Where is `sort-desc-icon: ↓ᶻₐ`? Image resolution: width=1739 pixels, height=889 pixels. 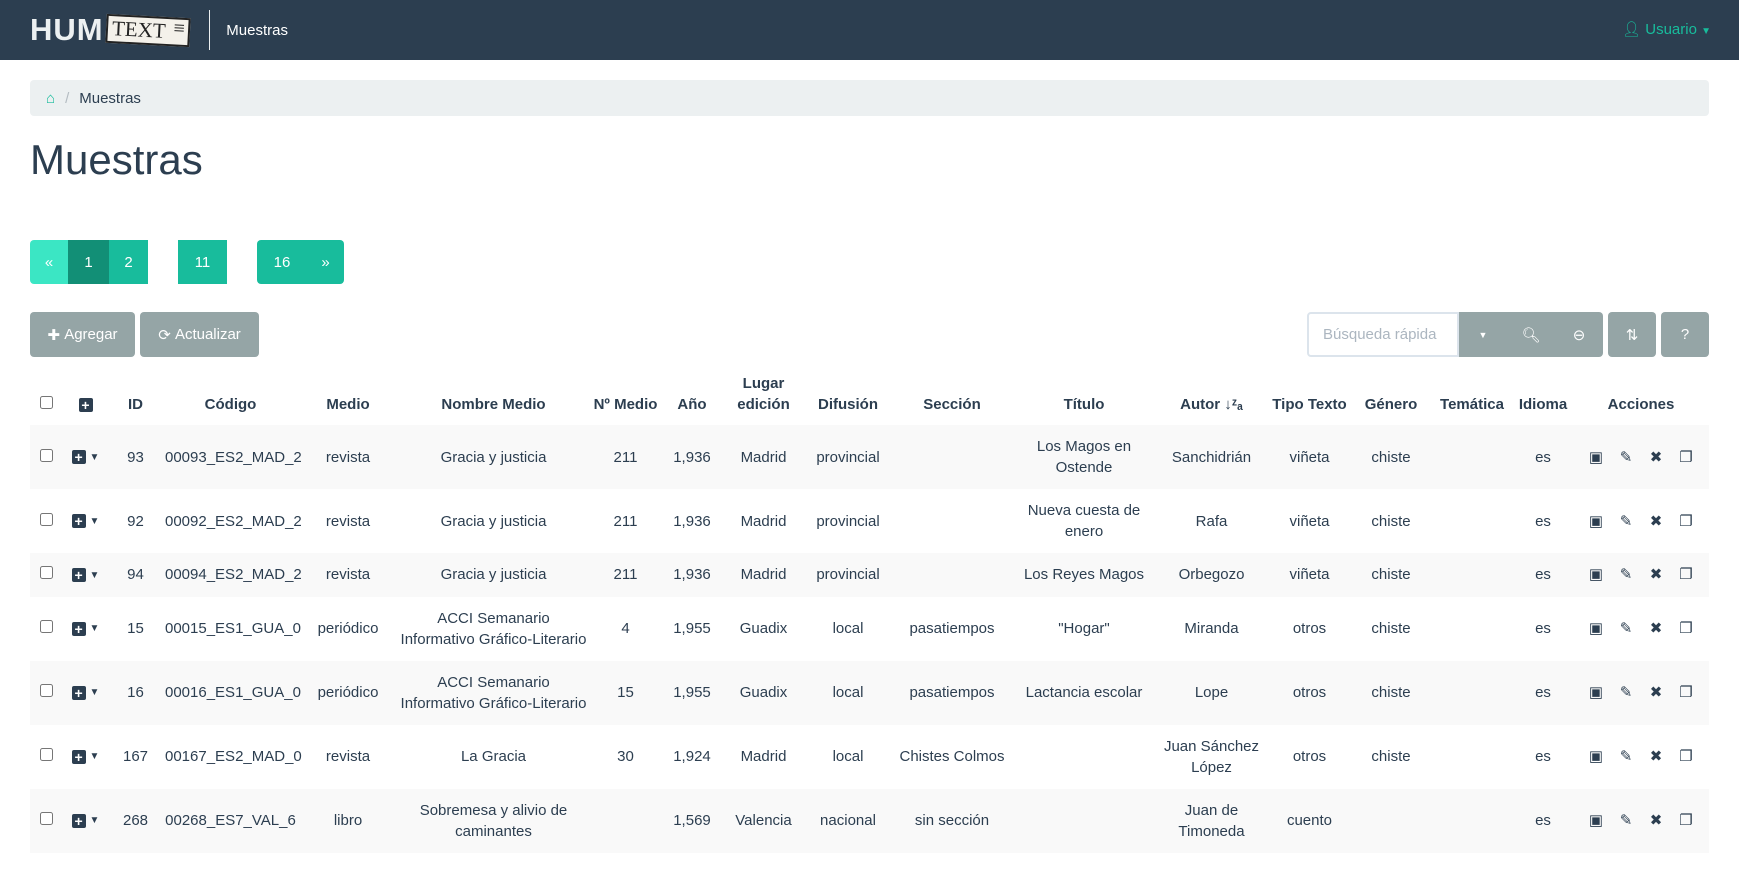
sort-desc-icon: ↓ᶻₐ is located at coordinates (1233, 404).